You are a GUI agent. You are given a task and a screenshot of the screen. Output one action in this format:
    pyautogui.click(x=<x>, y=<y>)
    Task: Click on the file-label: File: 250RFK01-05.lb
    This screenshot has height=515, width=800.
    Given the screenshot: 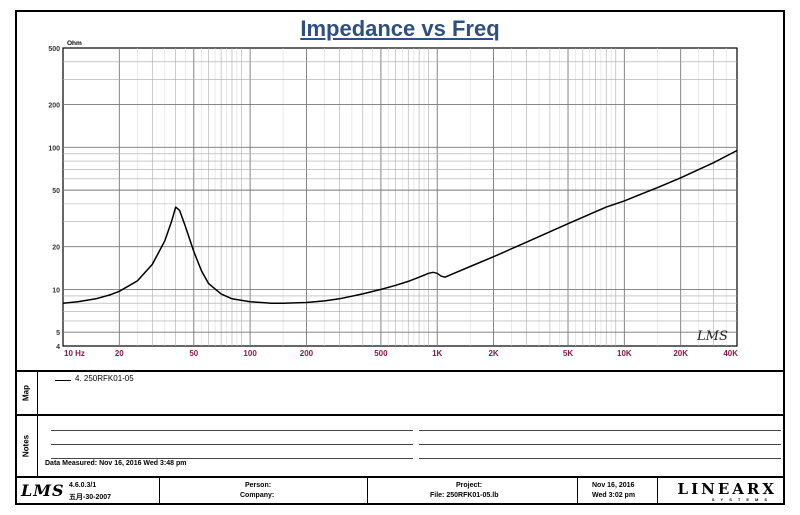 What is the action you would take?
    pyautogui.click(x=464, y=495)
    